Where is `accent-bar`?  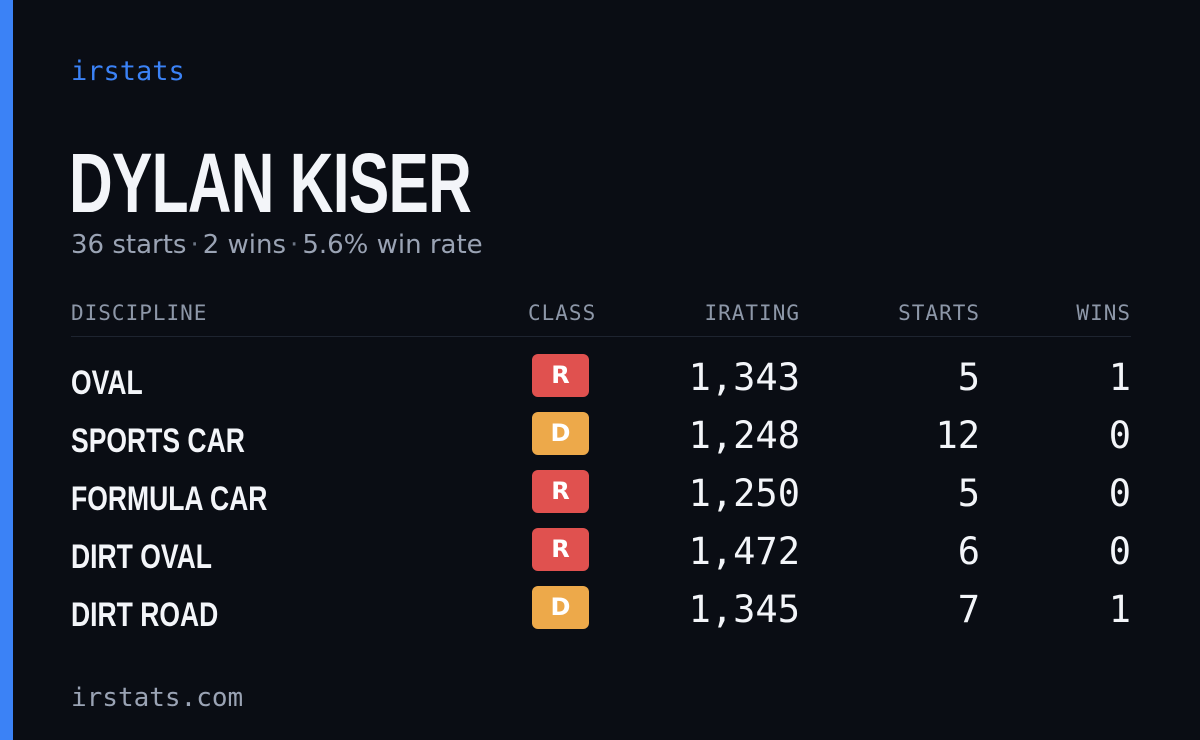 accent-bar is located at coordinates (6, 370).